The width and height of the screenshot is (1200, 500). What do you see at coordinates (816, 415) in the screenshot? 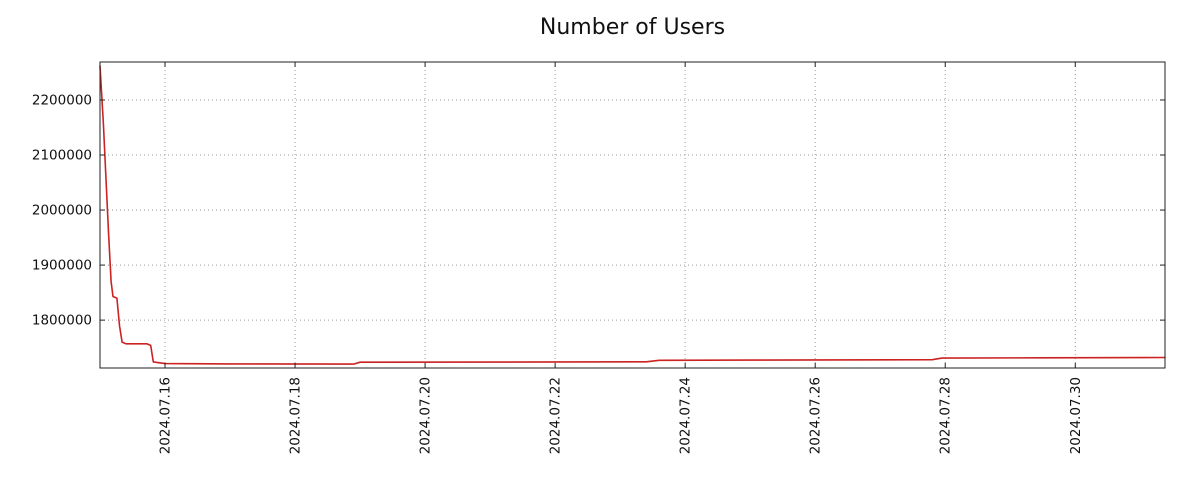
I see `x-tick-label: 2024.07.26` at bounding box center [816, 415].